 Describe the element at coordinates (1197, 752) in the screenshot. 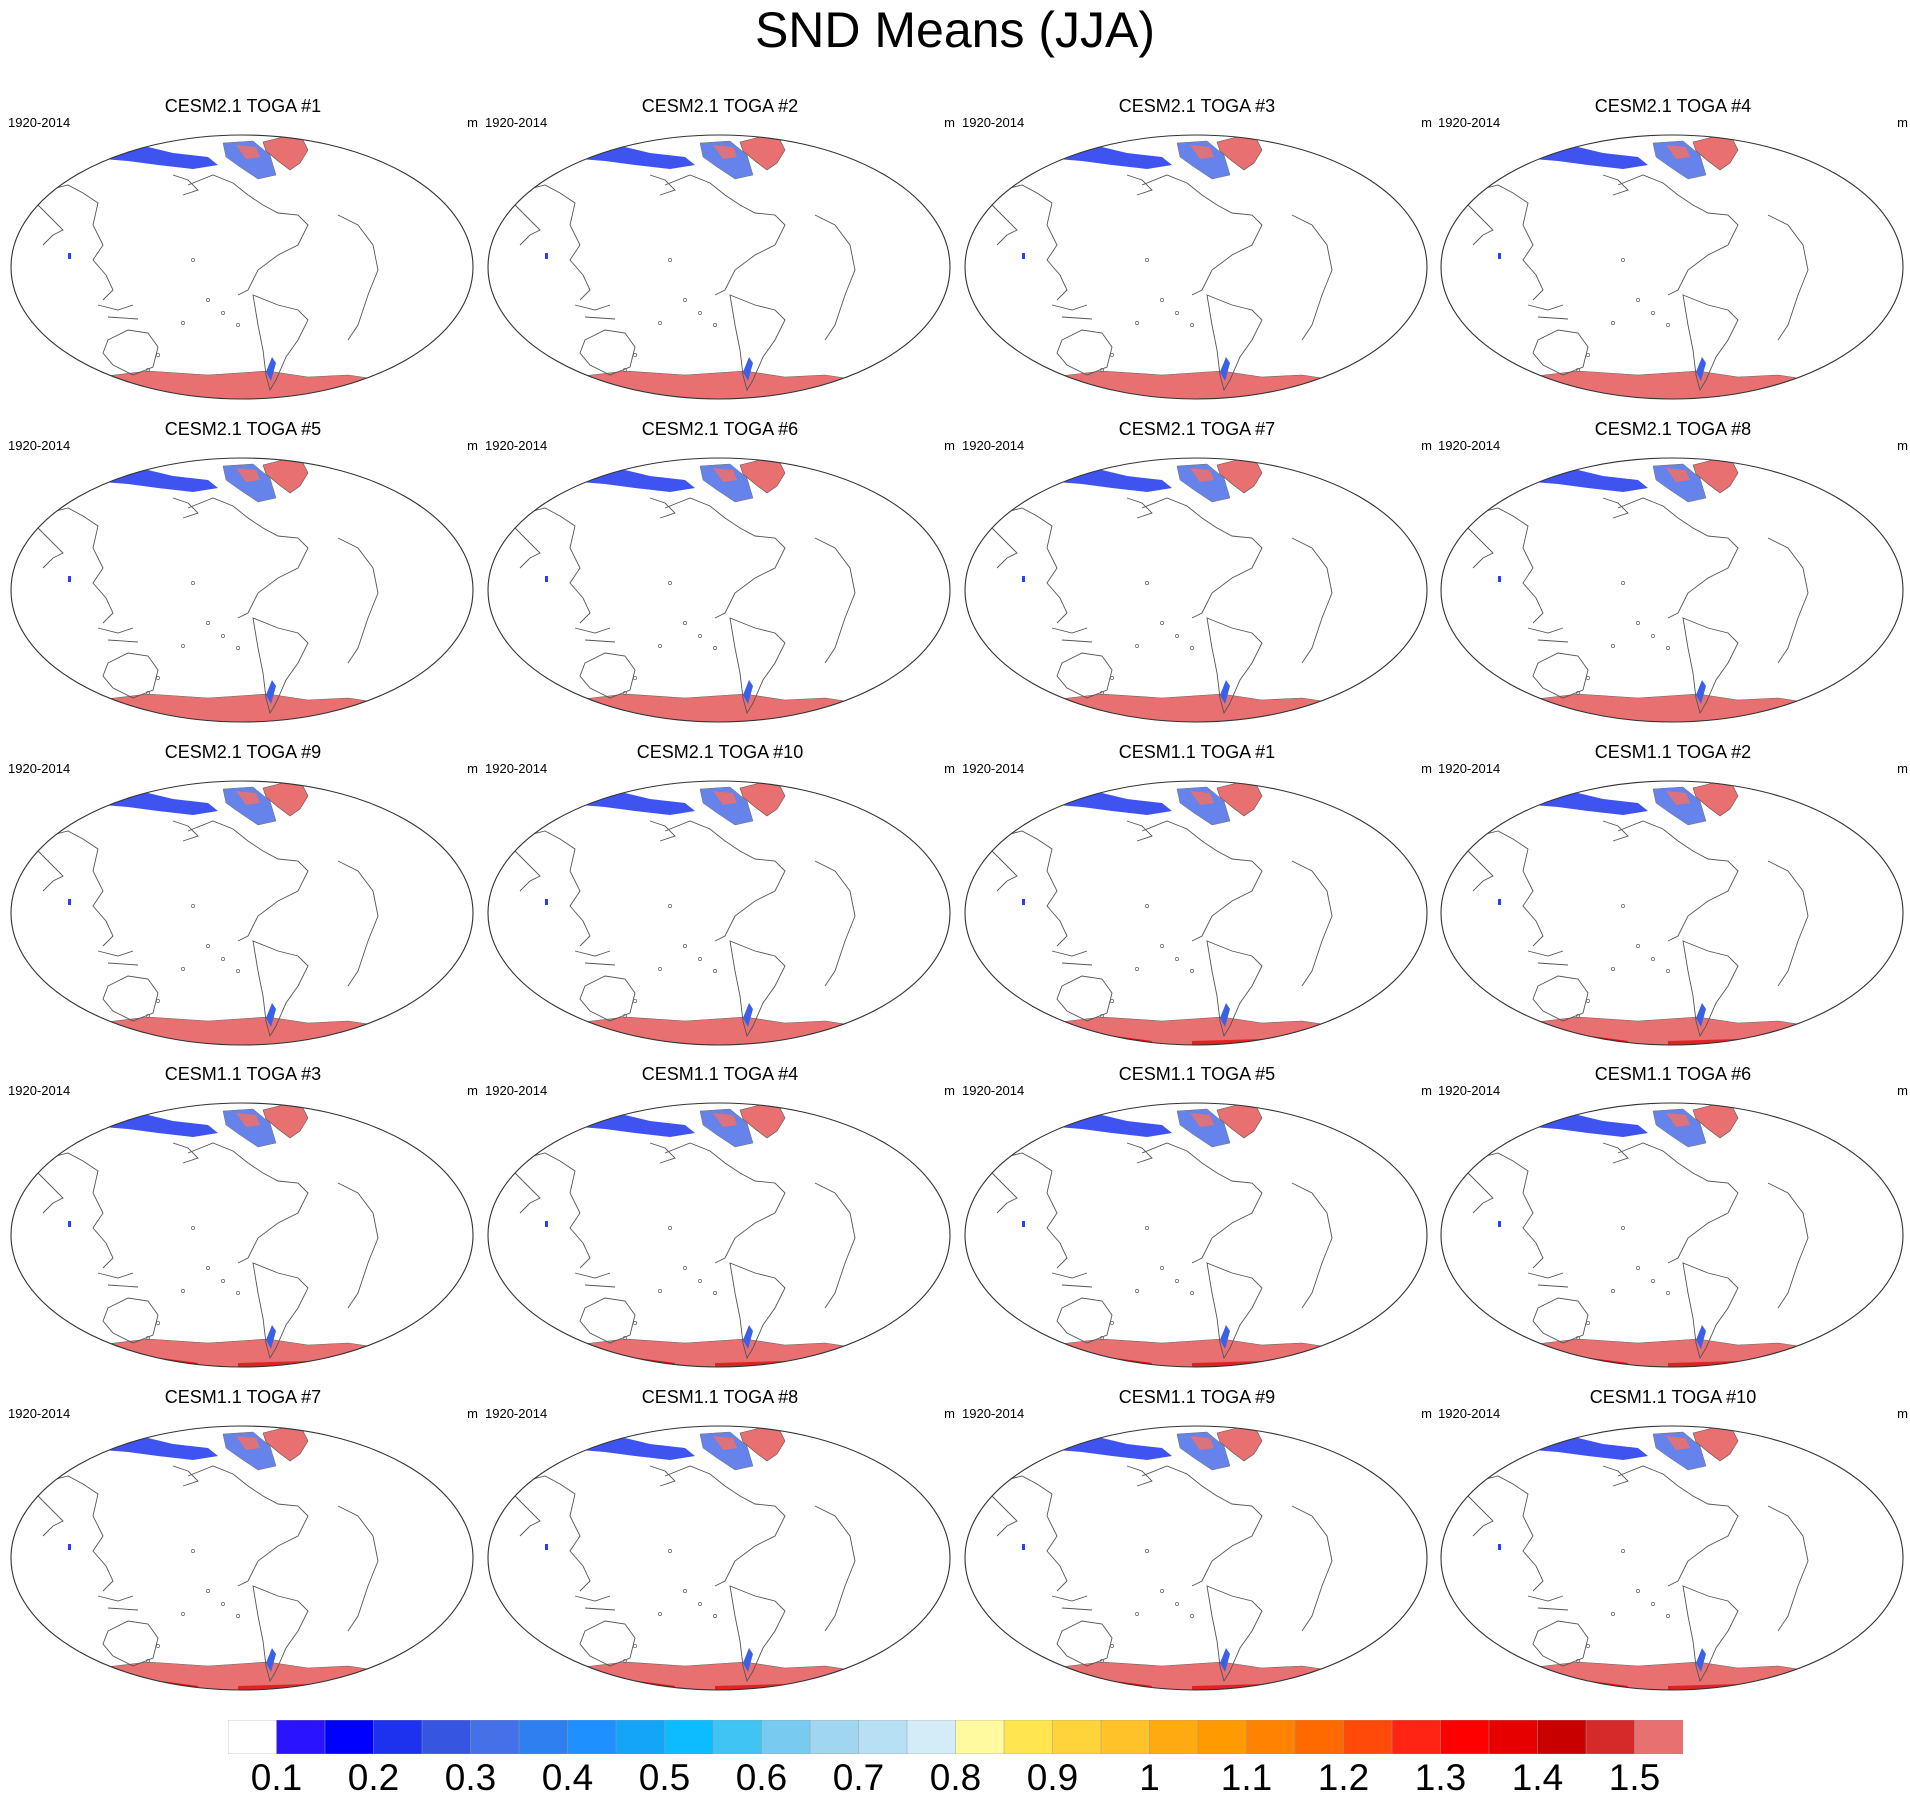

I see `panel-title: CESM1.1 TOGA #1` at that location.